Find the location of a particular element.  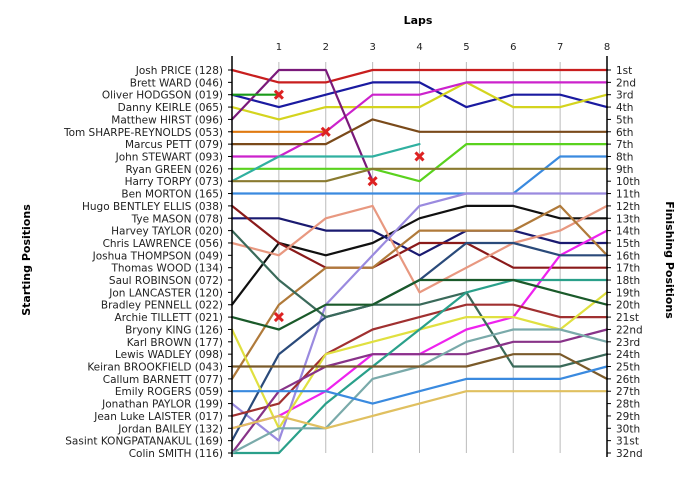

top-axis-title: Laps is located at coordinates (418, 20).